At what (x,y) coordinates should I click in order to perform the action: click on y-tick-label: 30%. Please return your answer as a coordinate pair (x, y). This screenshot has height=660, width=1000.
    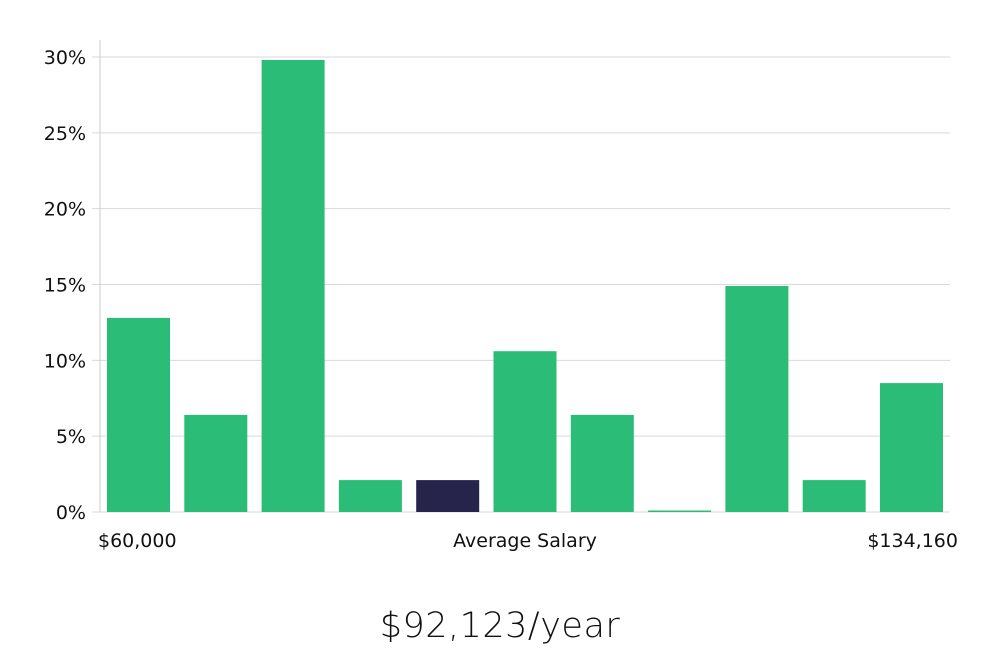
    Looking at the image, I should click on (65, 58).